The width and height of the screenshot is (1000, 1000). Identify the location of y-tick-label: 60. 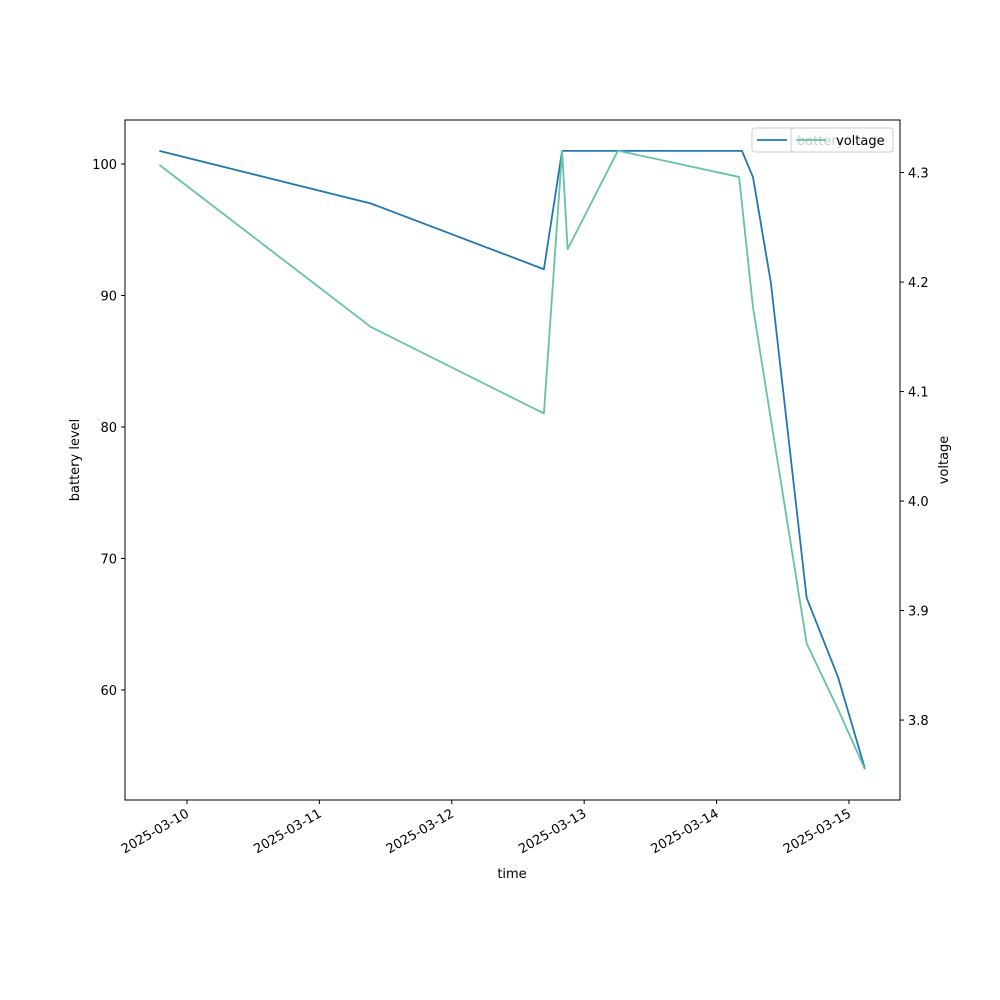
(108, 691).